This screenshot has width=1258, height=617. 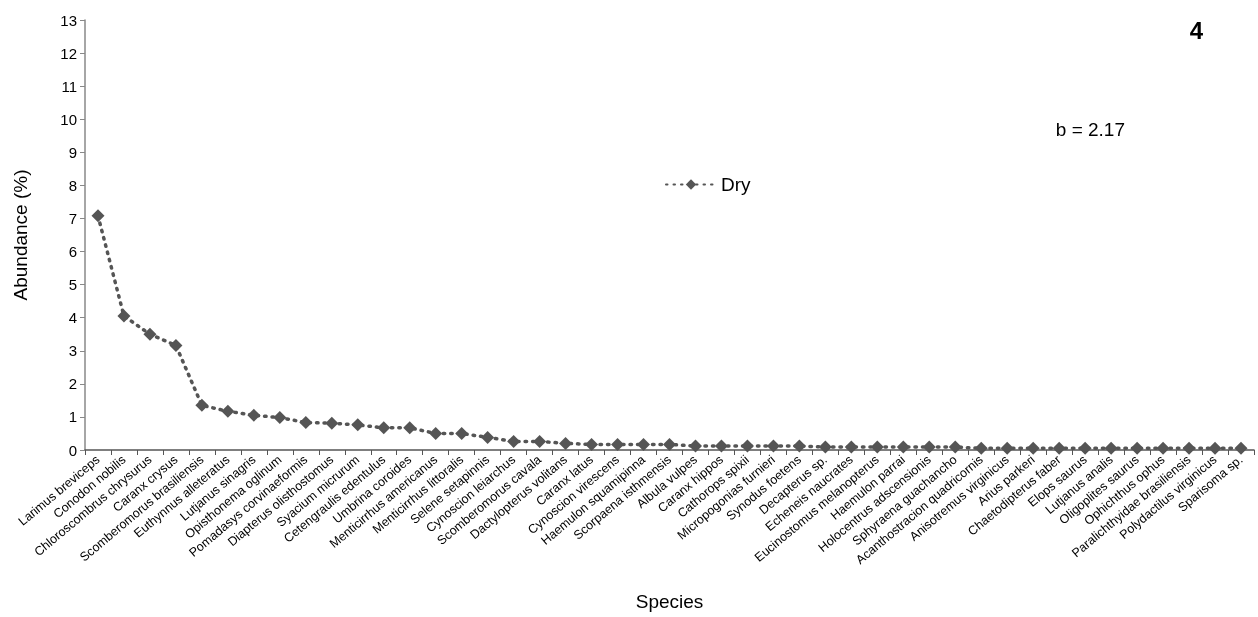 What do you see at coordinates (1090, 129) in the screenshot?
I see `annotation: b = 2.17` at bounding box center [1090, 129].